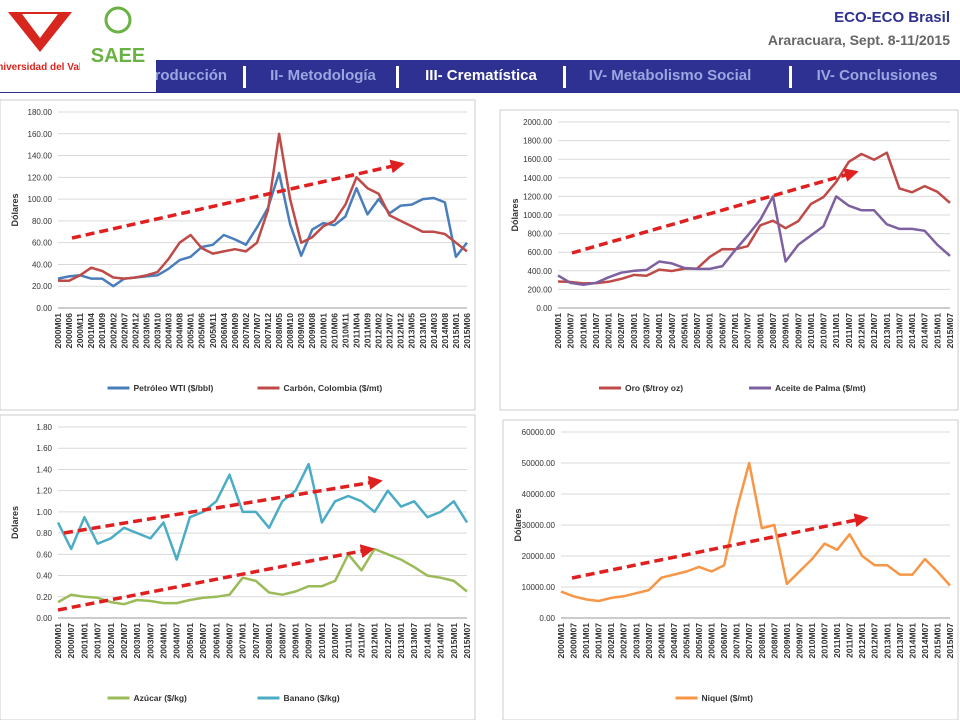 Image resolution: width=960 pixels, height=725 pixels. Describe the element at coordinates (877, 75) in the screenshot. I see `nav-item: IV- Conclusiones` at that location.